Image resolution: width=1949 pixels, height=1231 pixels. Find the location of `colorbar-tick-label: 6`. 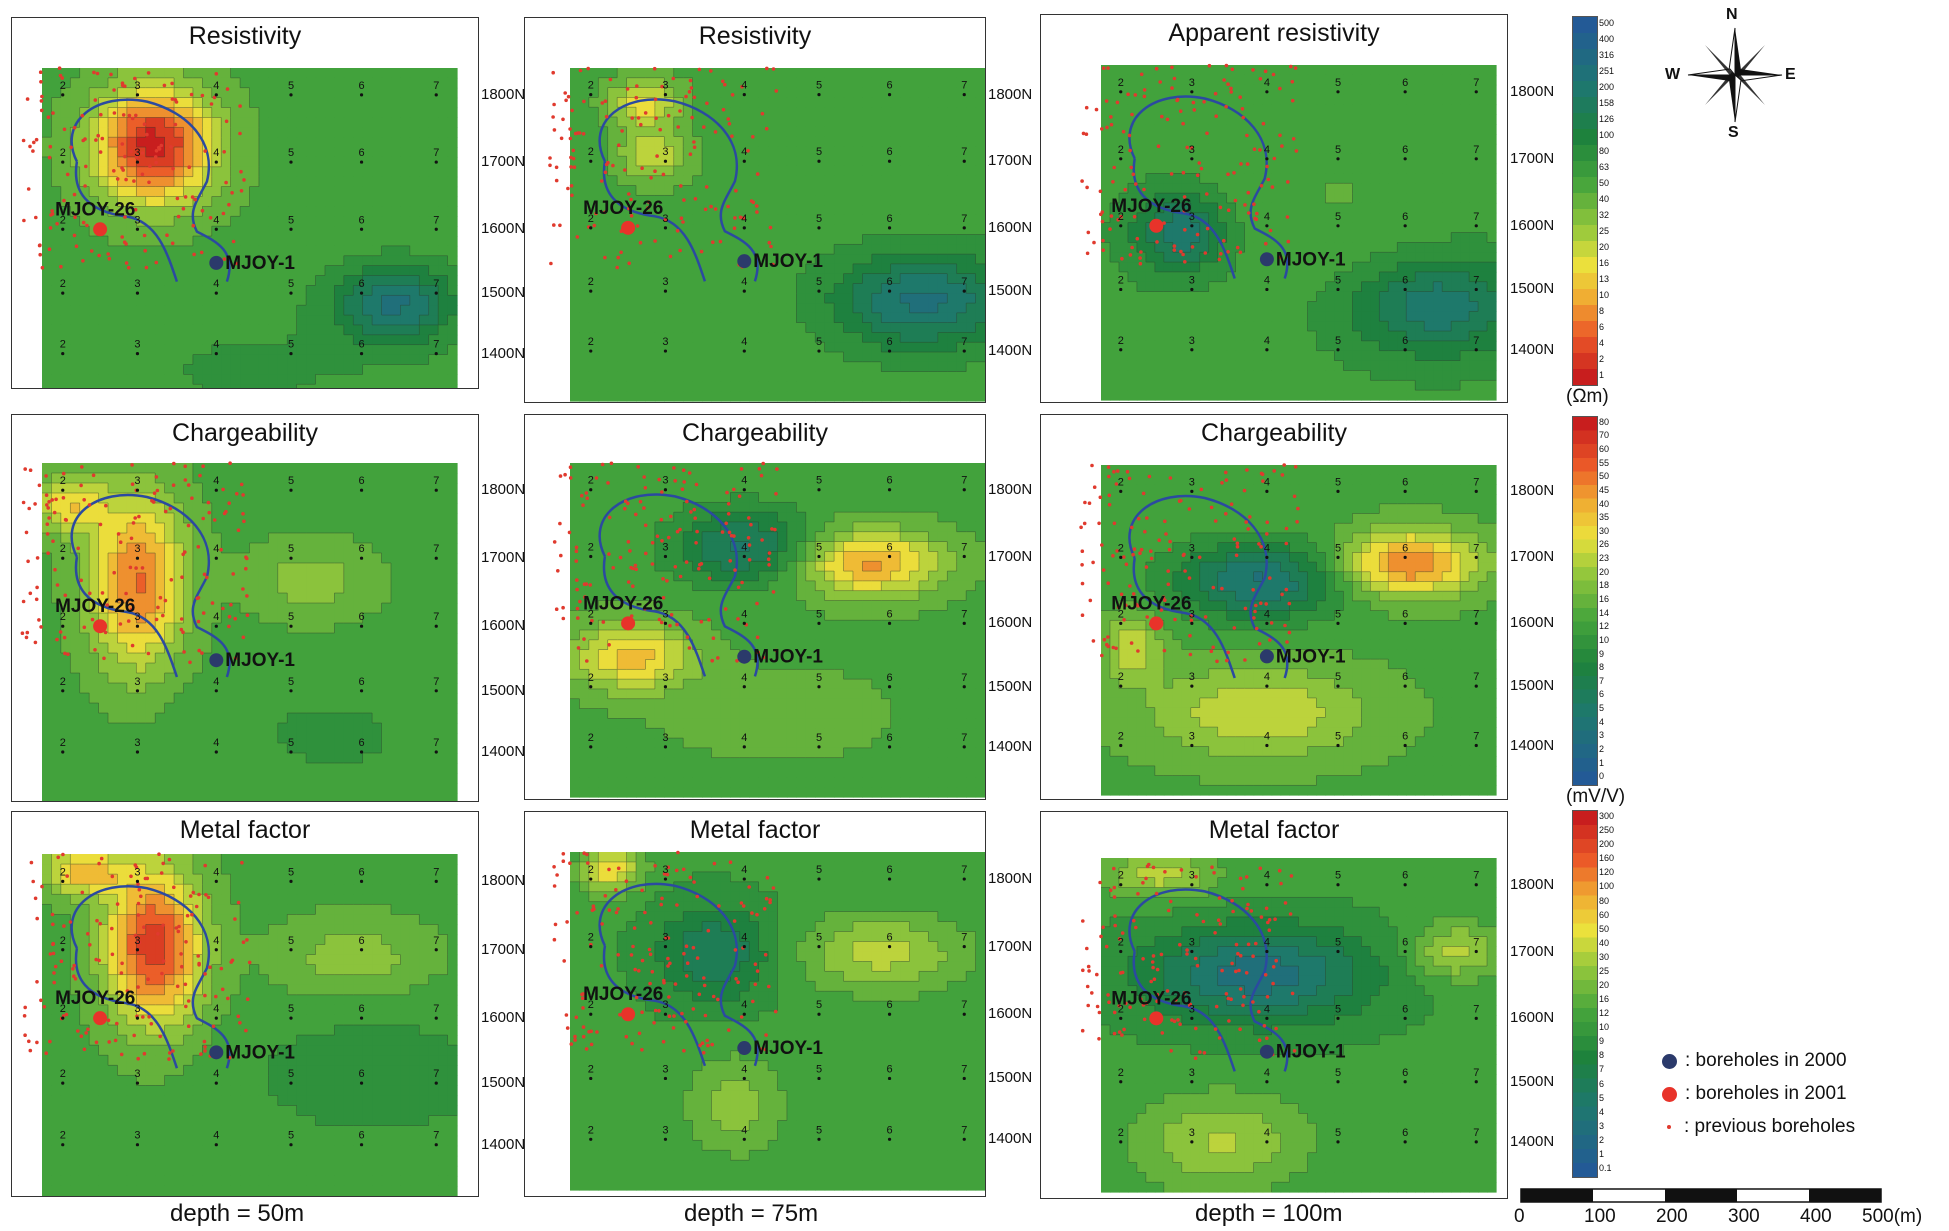

colorbar-tick-label: 6 is located at coordinates (1602, 1083).